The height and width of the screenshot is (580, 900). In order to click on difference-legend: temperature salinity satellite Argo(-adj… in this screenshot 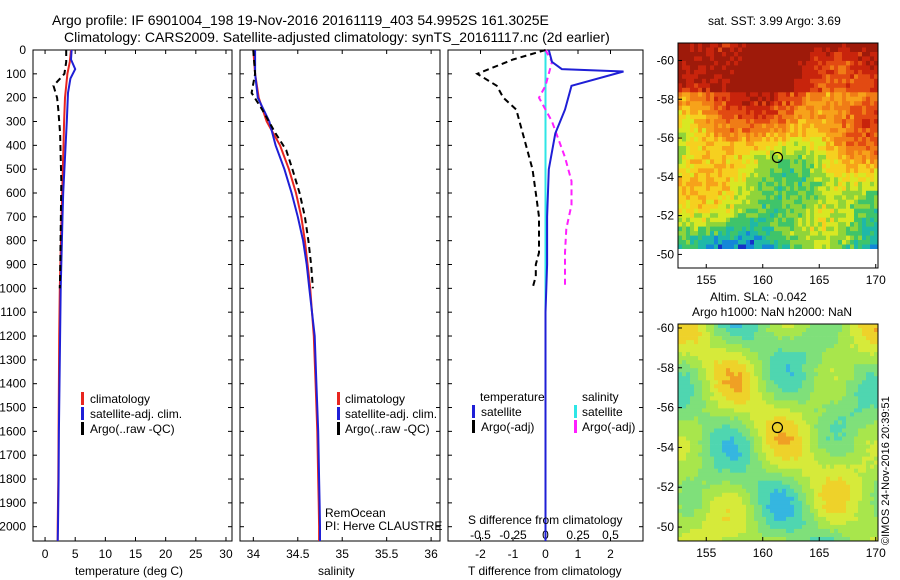, I will do `click(553, 412)`.